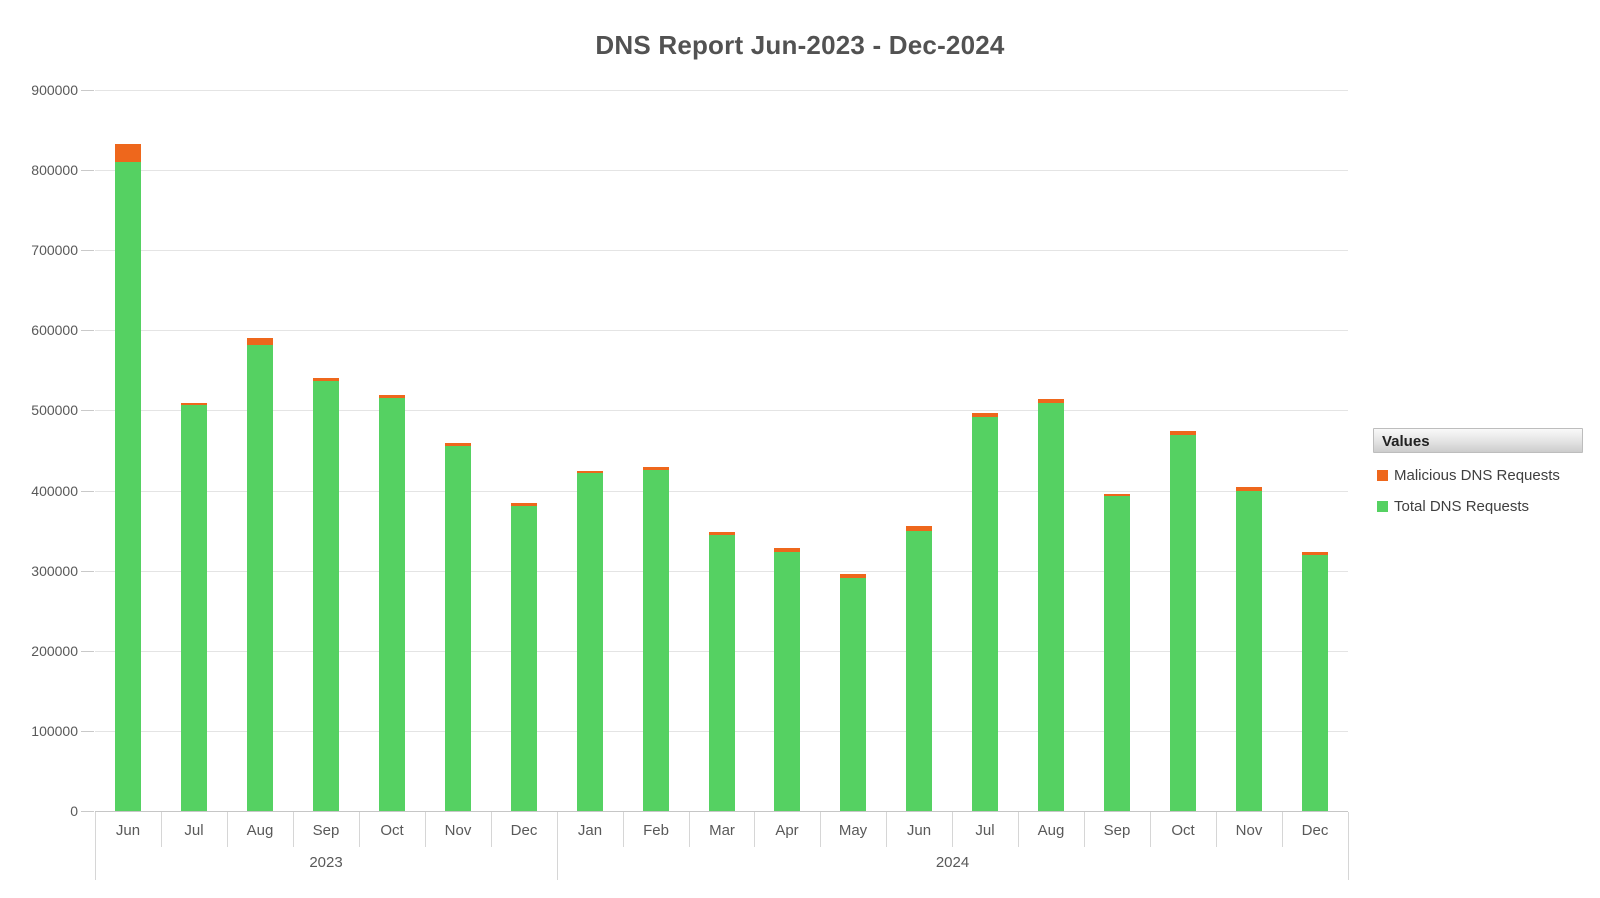 The image size is (1600, 898). I want to click on x-axis-month-label: Mar, so click(722, 830).